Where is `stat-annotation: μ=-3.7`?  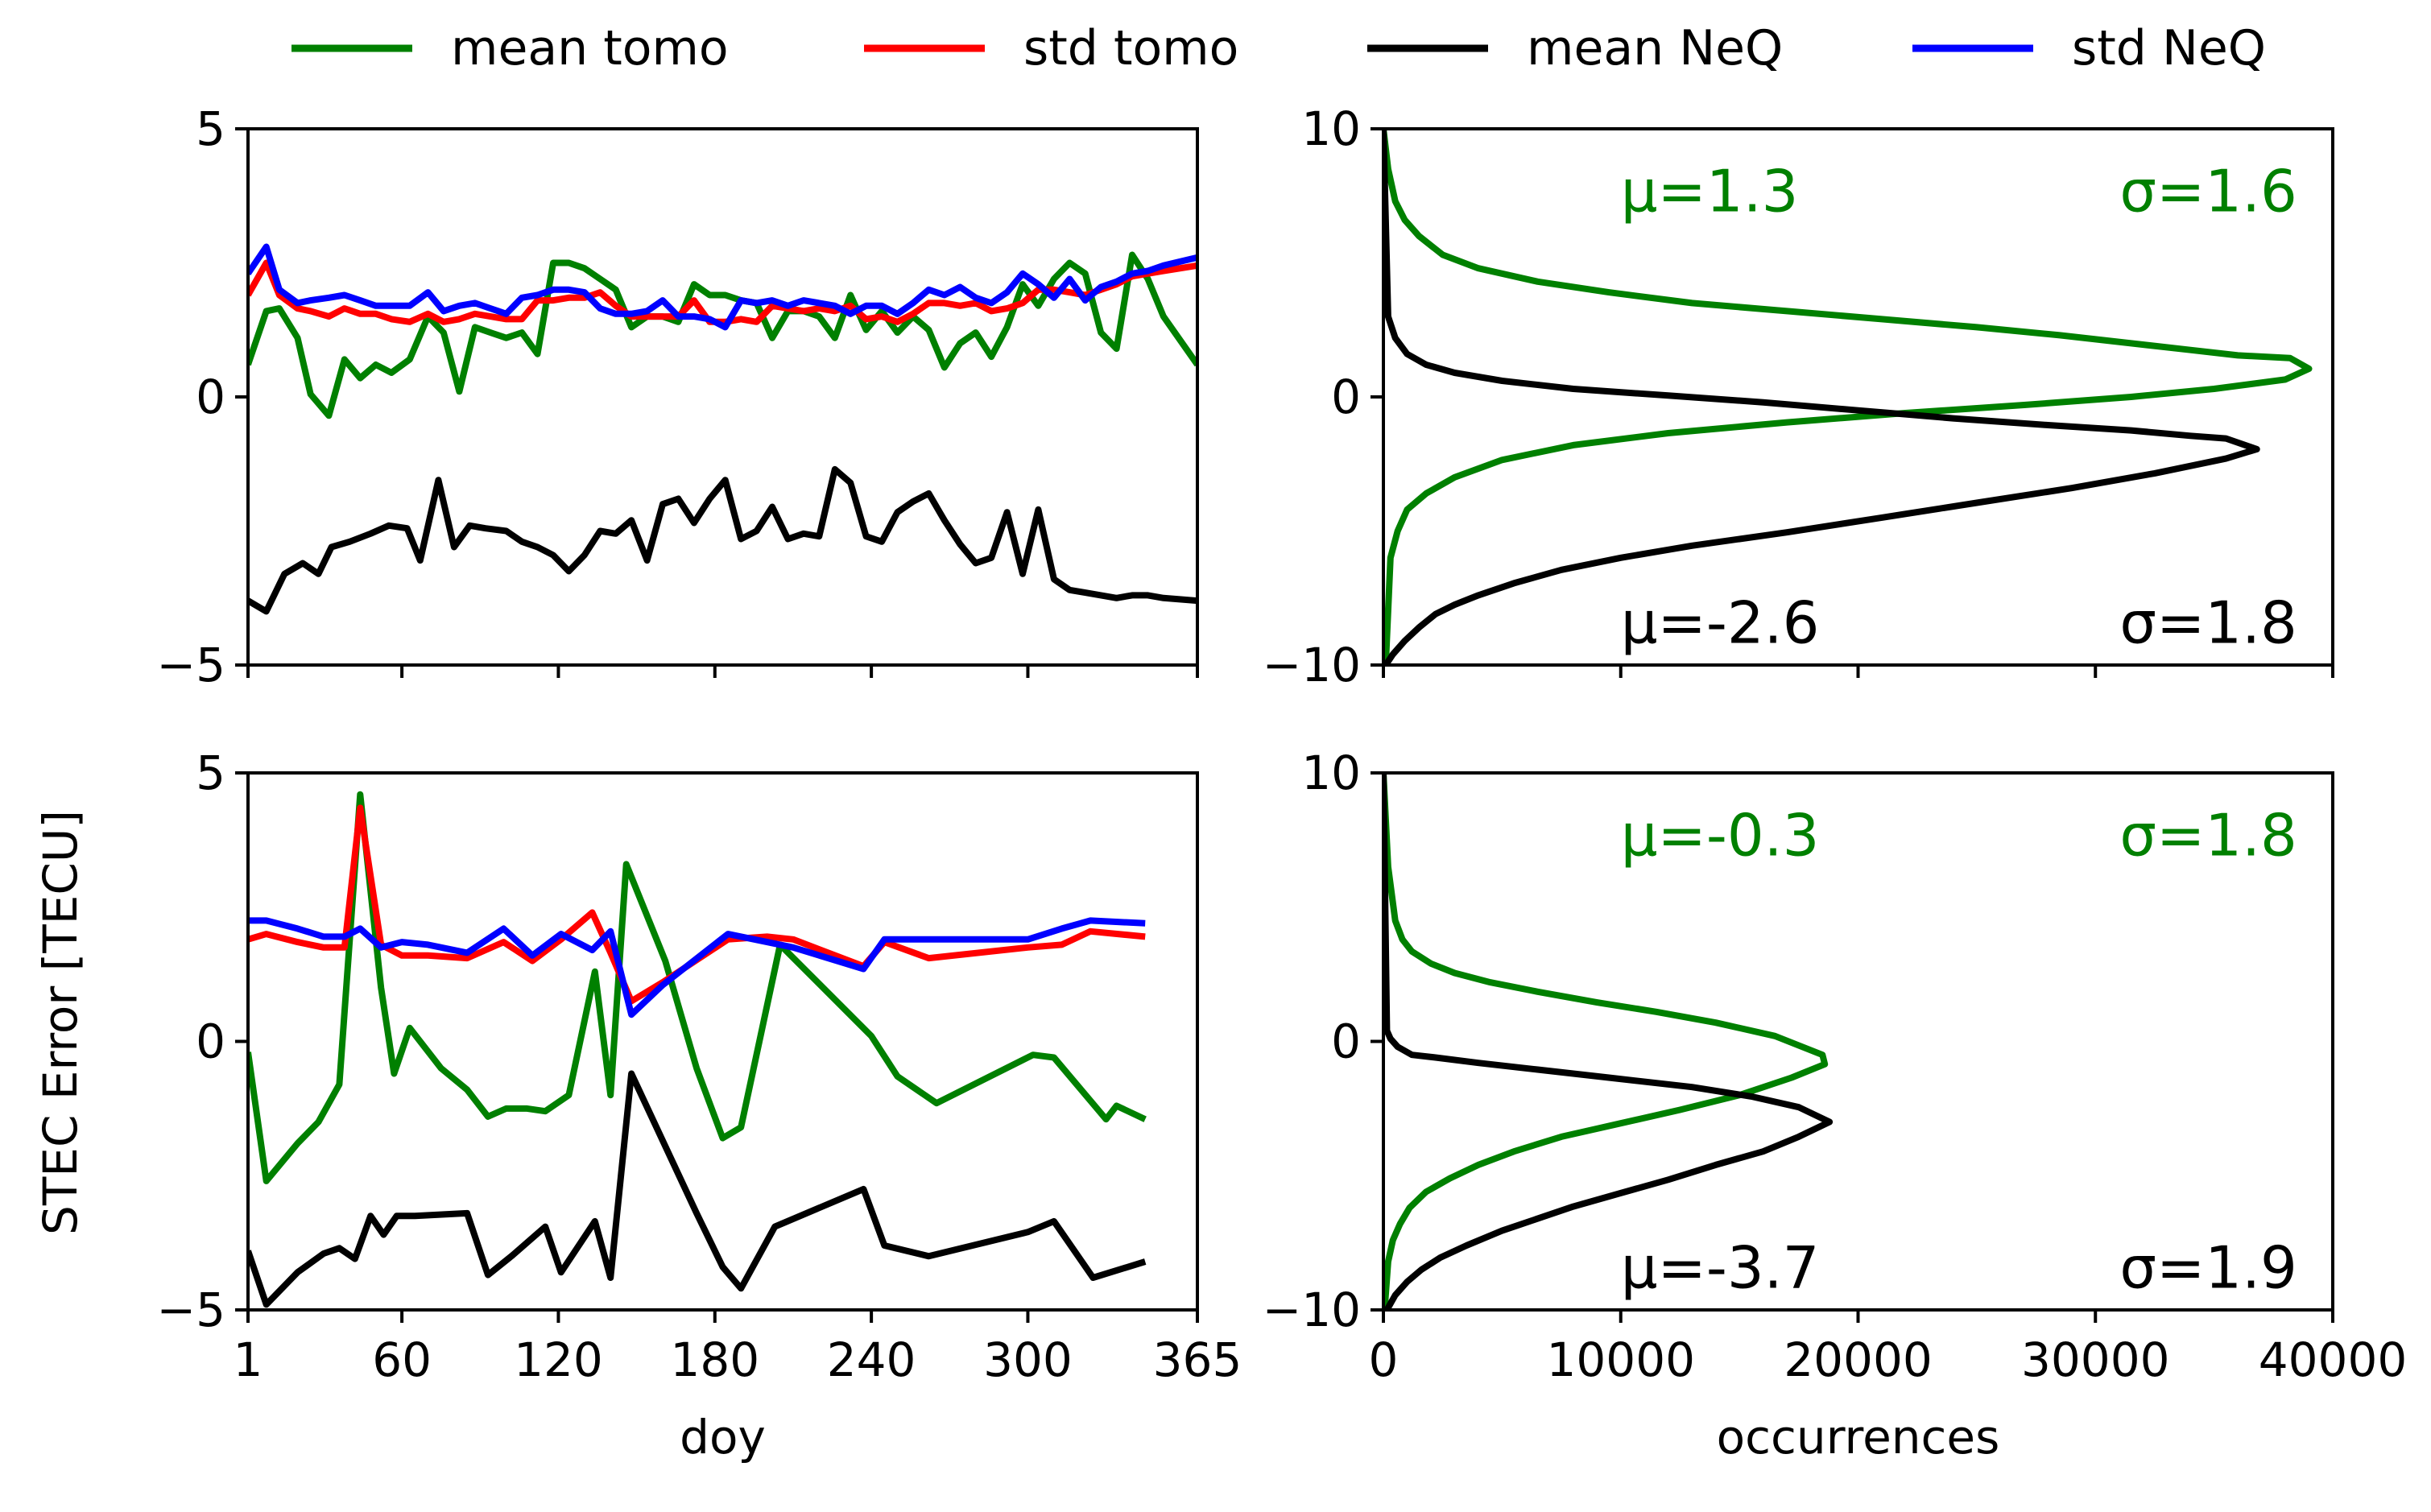 stat-annotation: μ=-3.7 is located at coordinates (1720, 1268).